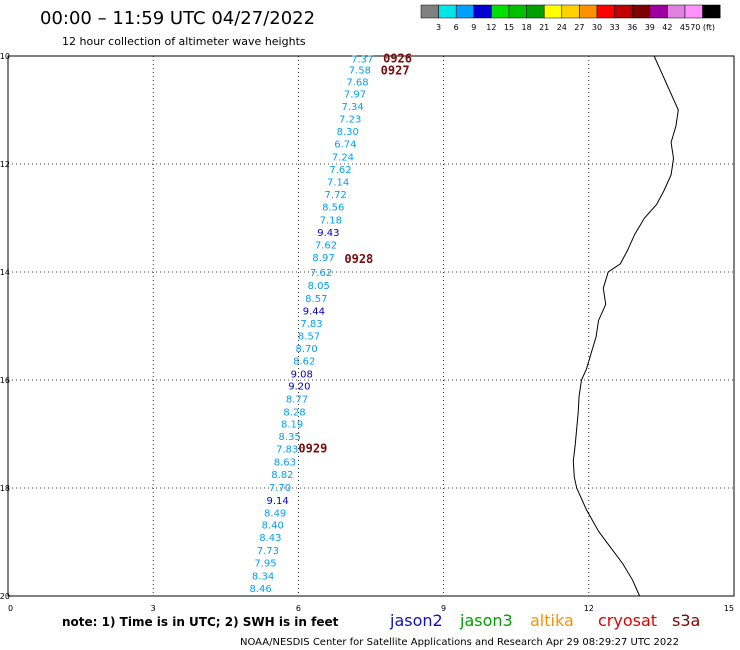  I want to click on wave-height-value: 7.70, so click(280, 488).